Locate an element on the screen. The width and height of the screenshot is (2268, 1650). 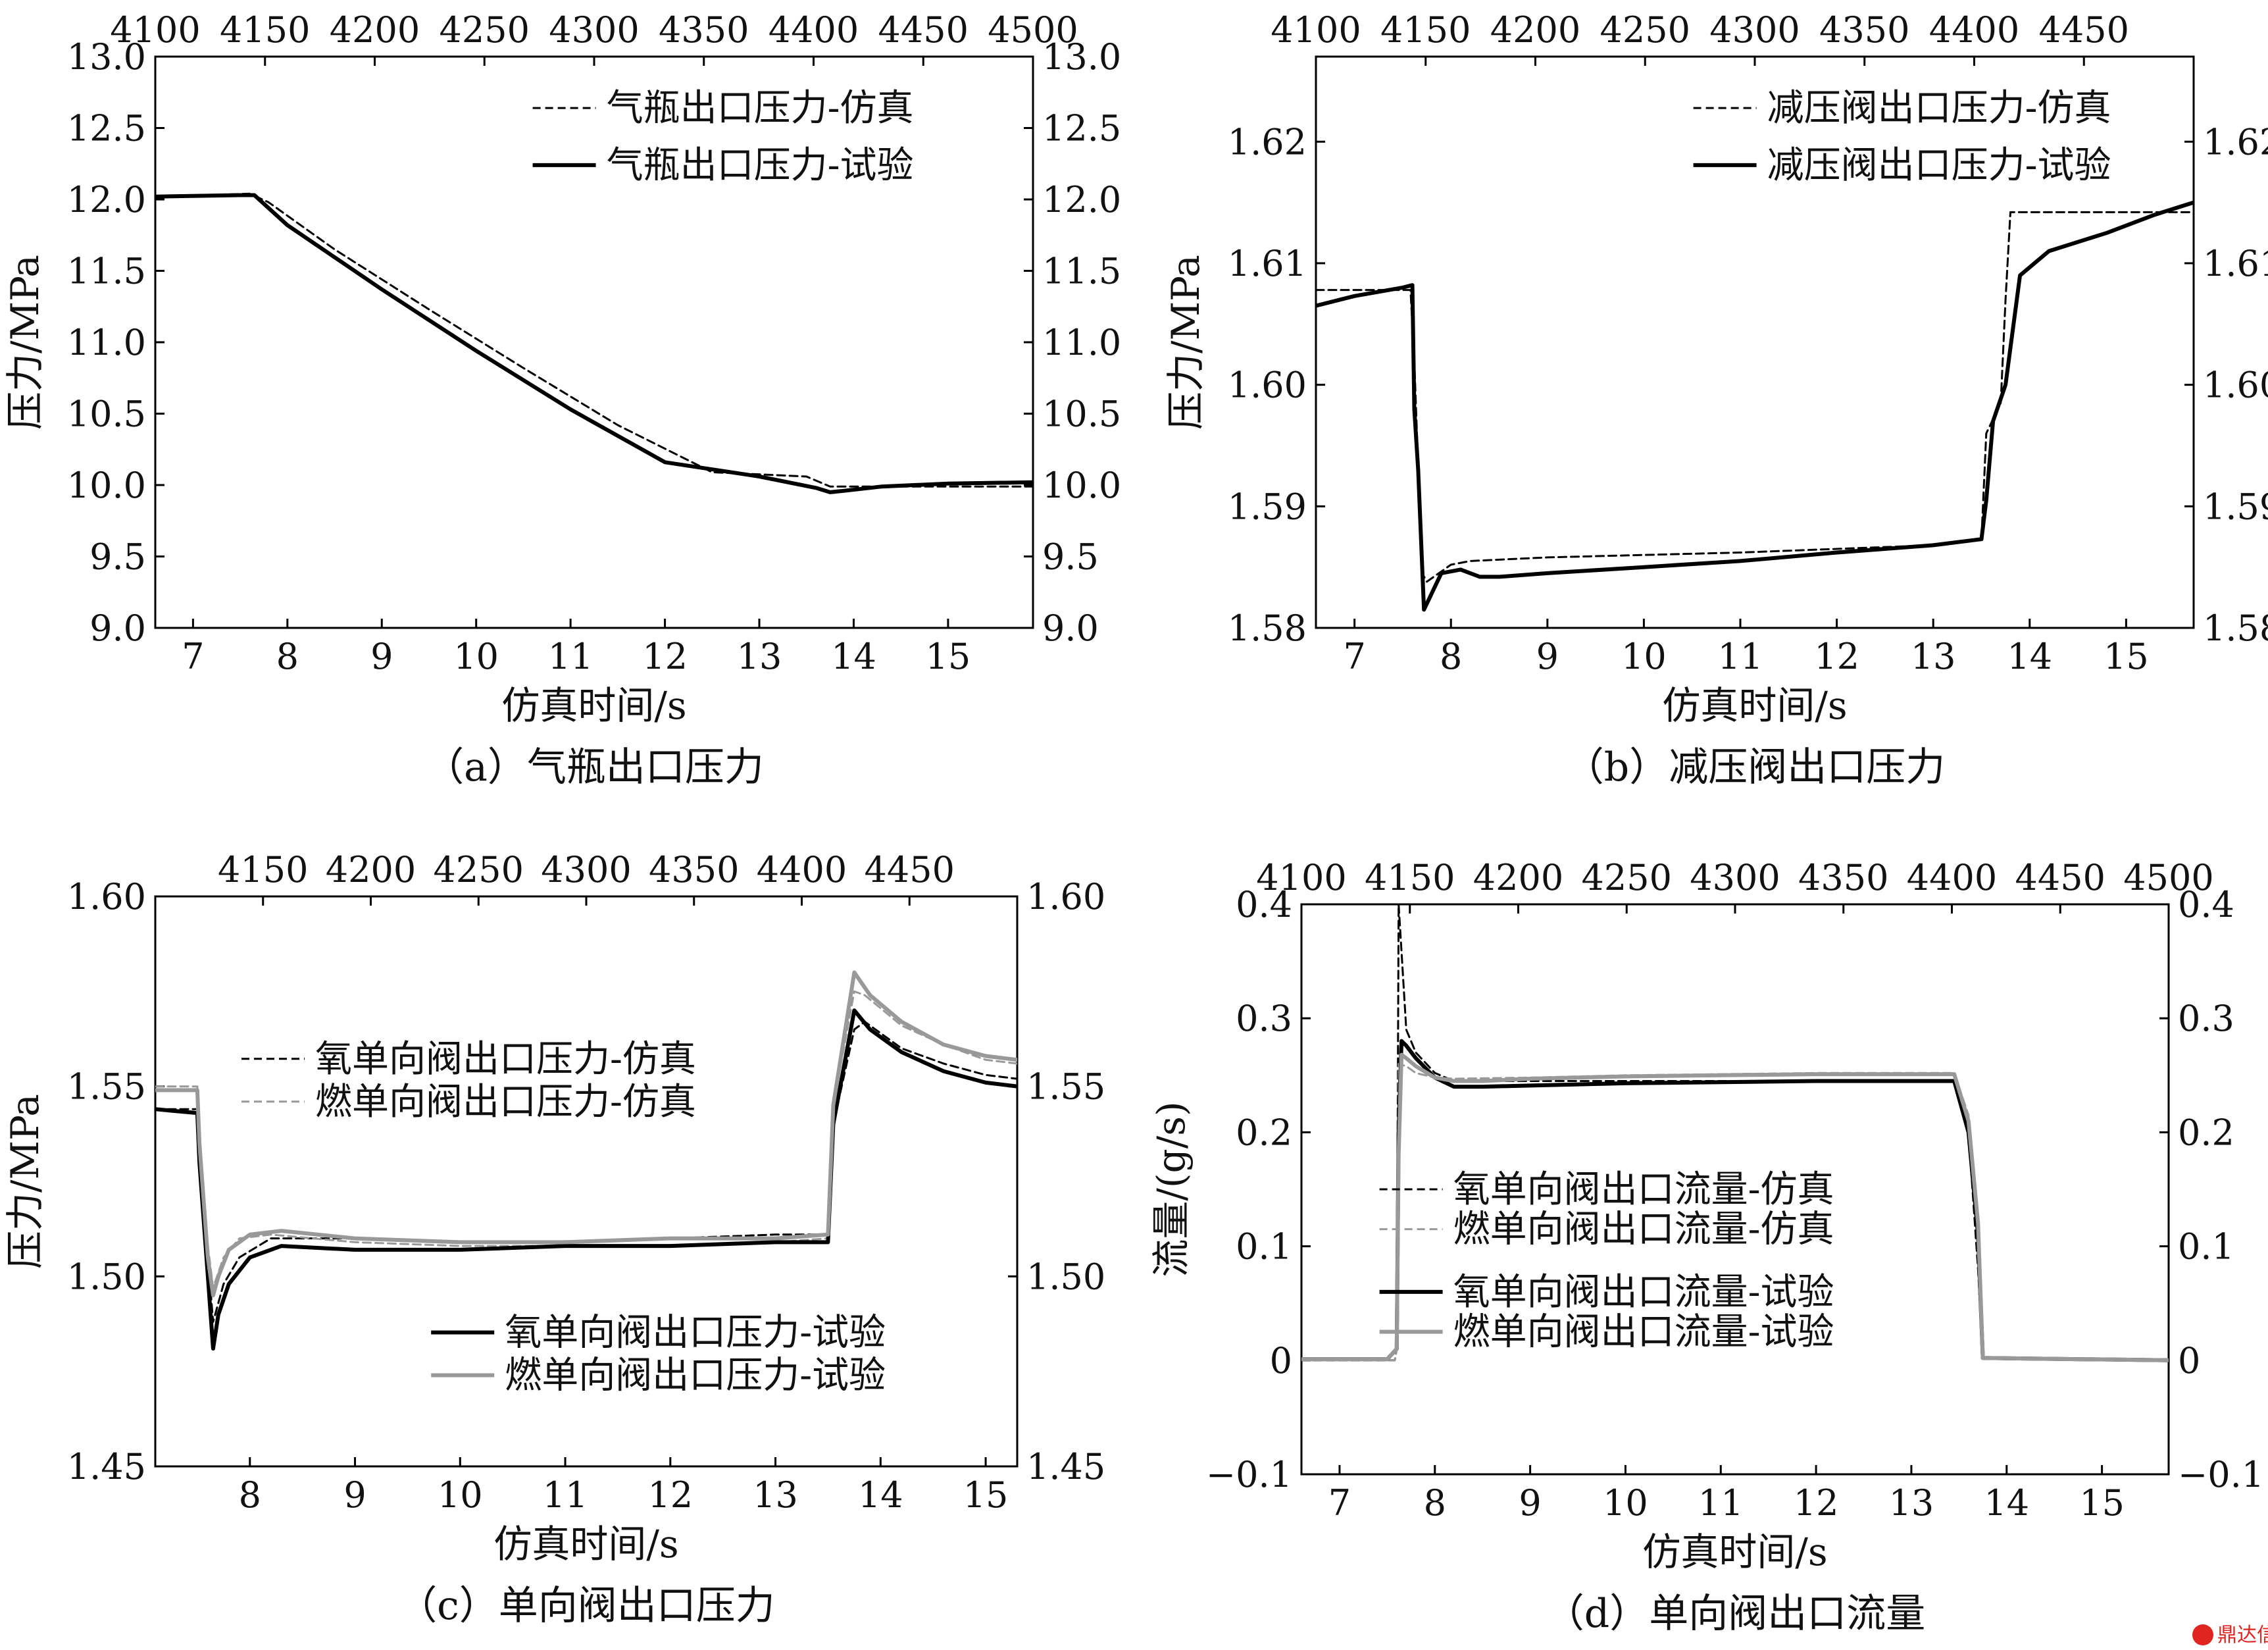
top-x-tick-label: 4500 is located at coordinates (1033, 30).